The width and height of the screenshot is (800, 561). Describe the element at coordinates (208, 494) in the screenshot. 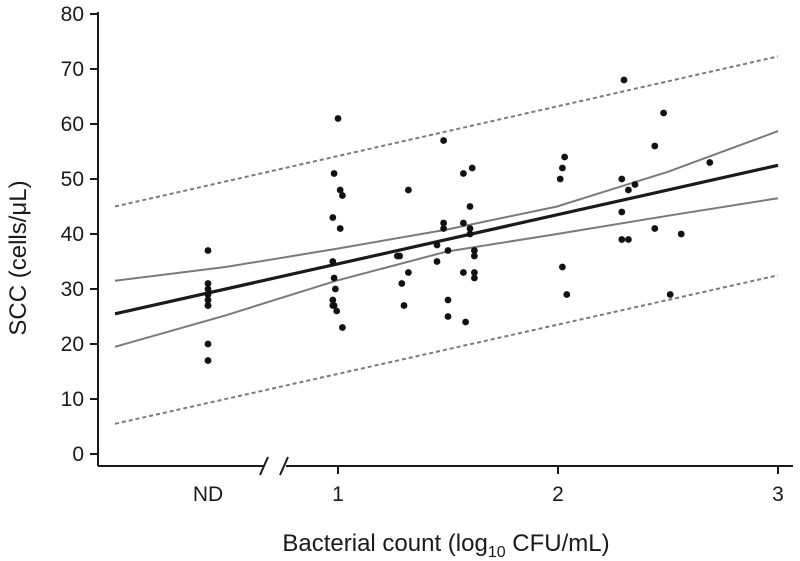

I see `x-tick-label: ND` at that location.